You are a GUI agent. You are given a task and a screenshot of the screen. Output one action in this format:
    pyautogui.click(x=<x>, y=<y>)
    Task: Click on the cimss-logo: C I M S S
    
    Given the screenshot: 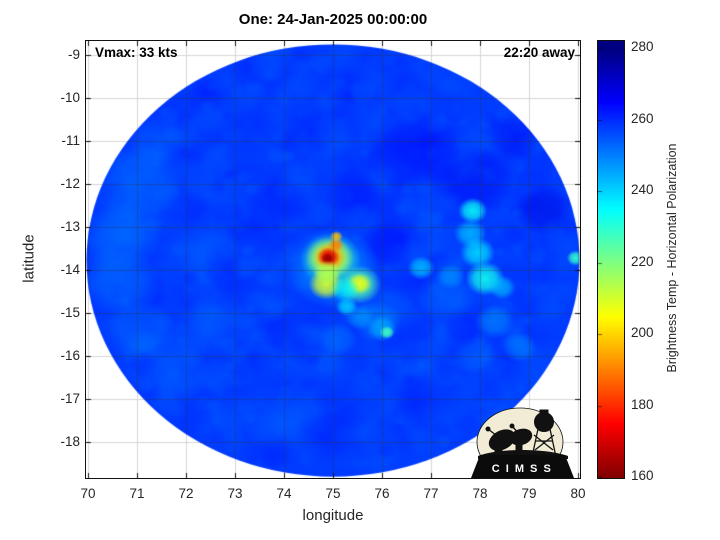 What is the action you would take?
    pyautogui.click(x=522, y=442)
    